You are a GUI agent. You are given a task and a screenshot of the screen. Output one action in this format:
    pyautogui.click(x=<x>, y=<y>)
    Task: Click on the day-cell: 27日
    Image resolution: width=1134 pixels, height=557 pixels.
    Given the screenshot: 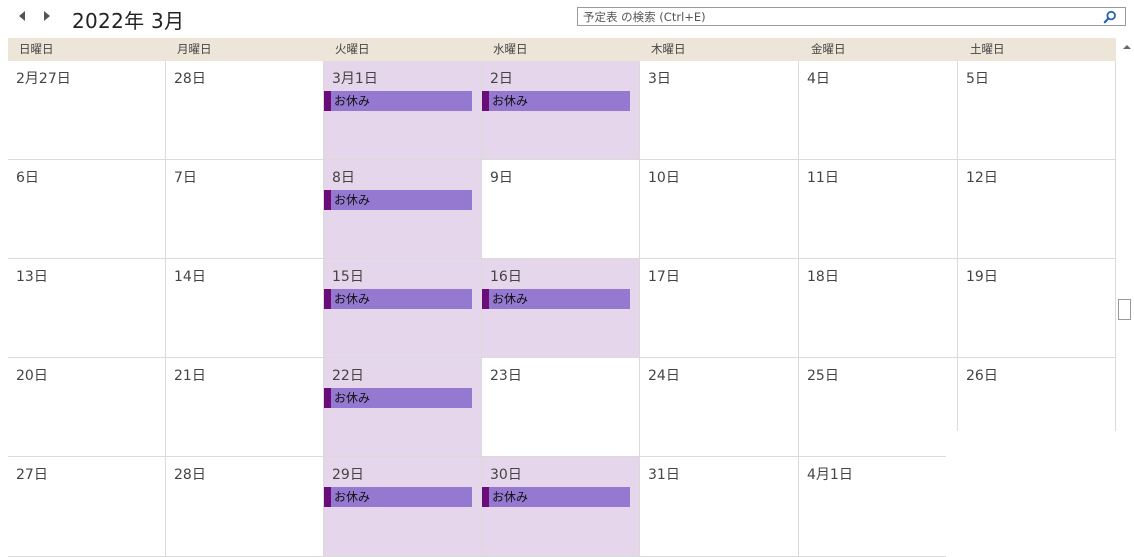 What is the action you would take?
    pyautogui.click(x=87, y=507)
    